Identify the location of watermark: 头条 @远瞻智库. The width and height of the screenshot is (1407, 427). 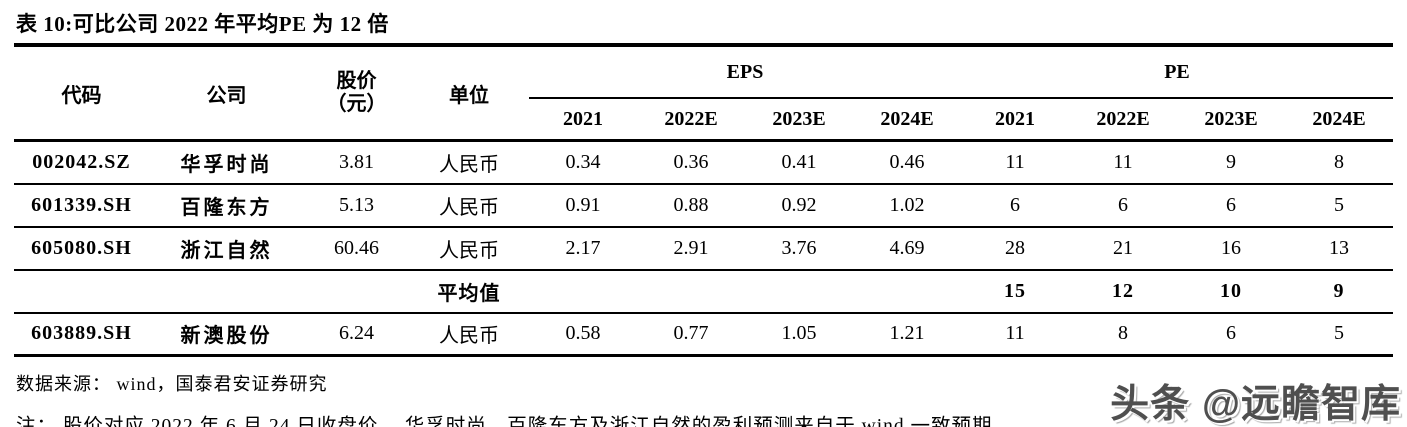
(1255, 404).